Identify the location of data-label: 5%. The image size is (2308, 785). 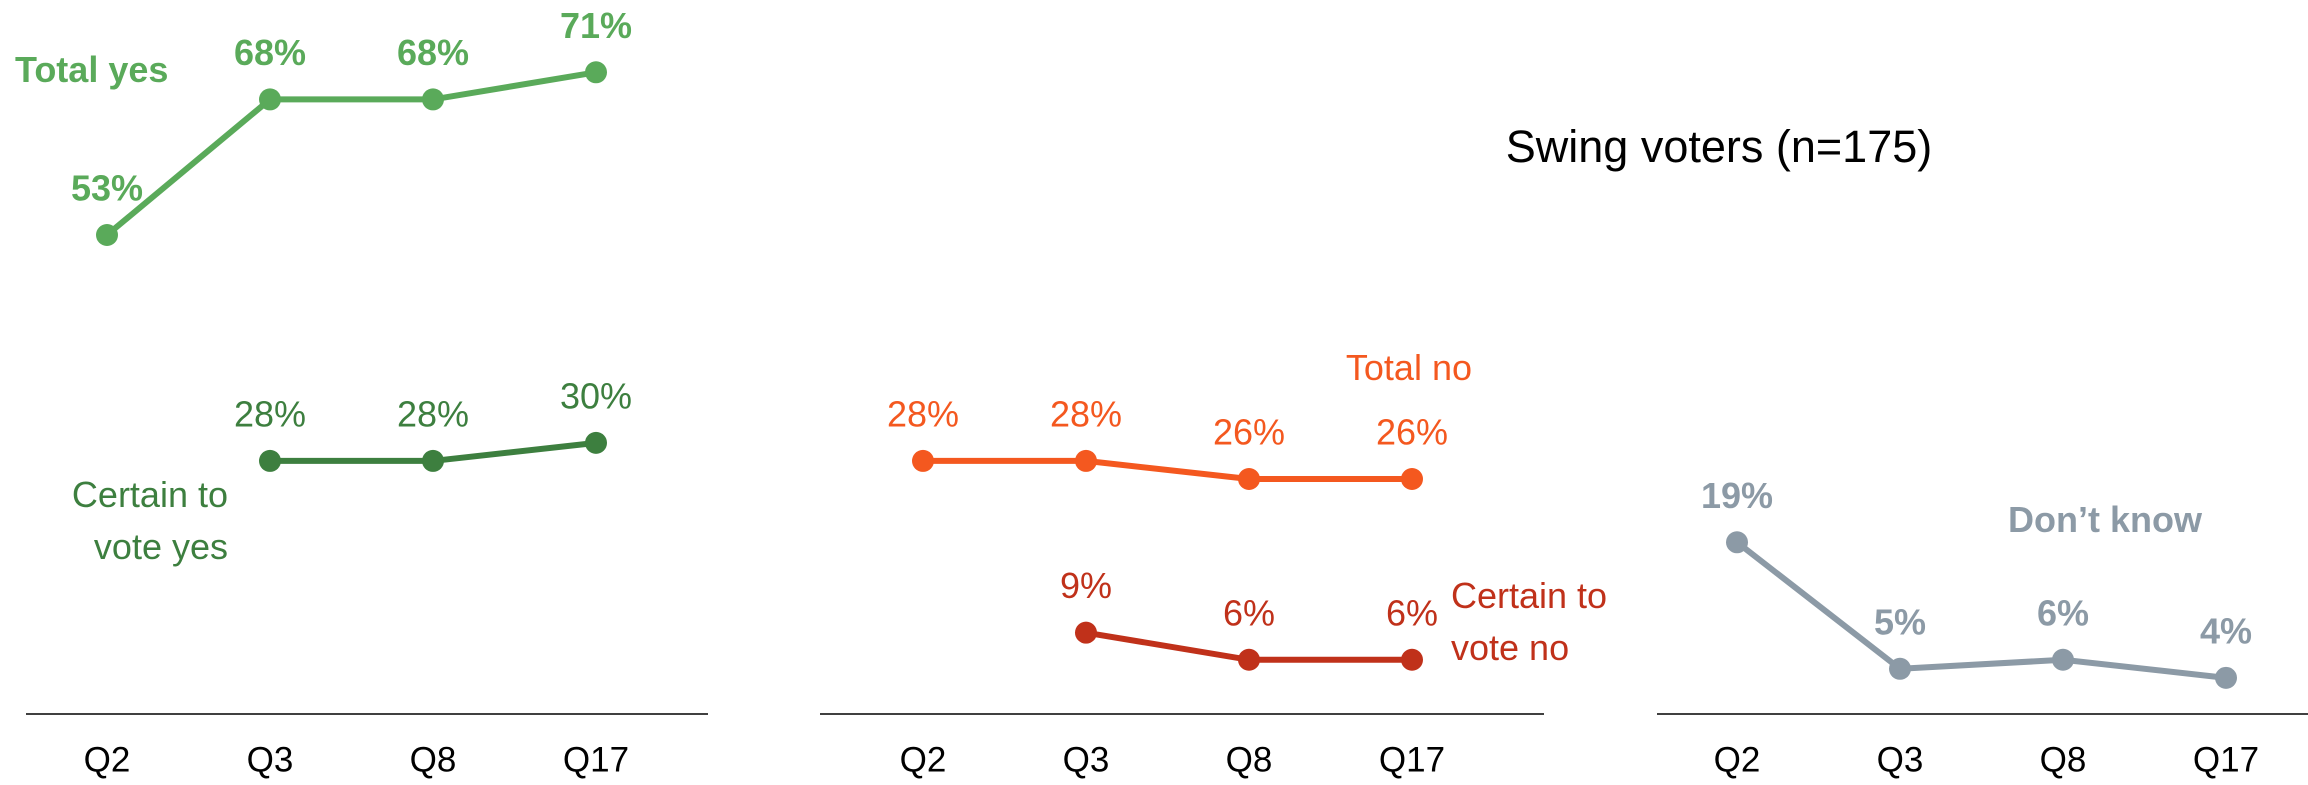
(1900, 621).